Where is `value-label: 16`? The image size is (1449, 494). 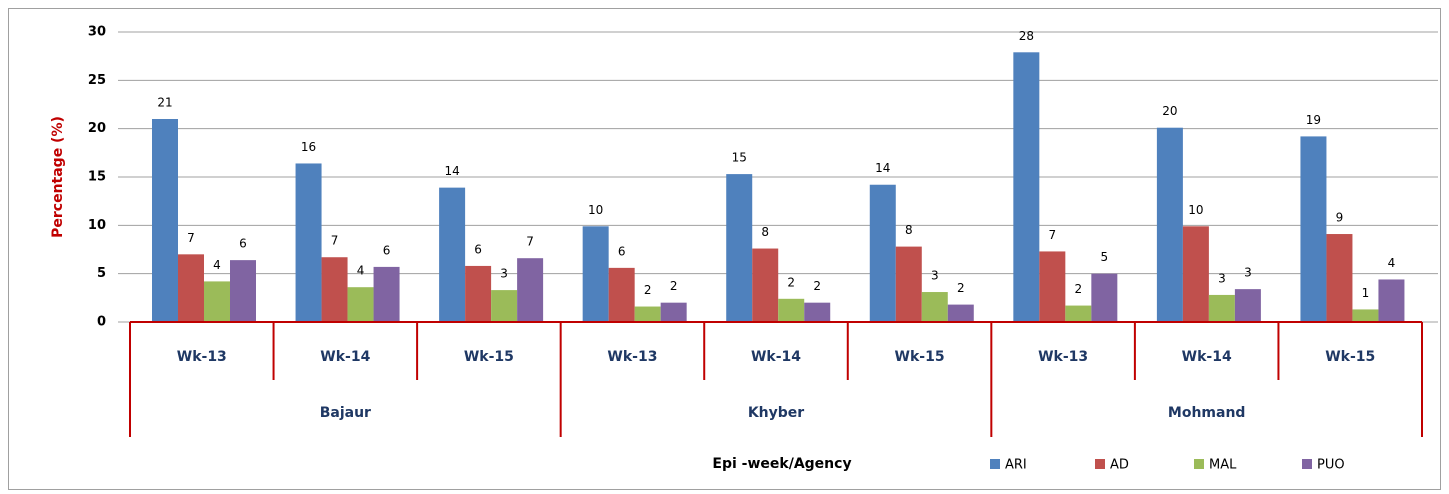
value-label: 16 is located at coordinates (308, 147).